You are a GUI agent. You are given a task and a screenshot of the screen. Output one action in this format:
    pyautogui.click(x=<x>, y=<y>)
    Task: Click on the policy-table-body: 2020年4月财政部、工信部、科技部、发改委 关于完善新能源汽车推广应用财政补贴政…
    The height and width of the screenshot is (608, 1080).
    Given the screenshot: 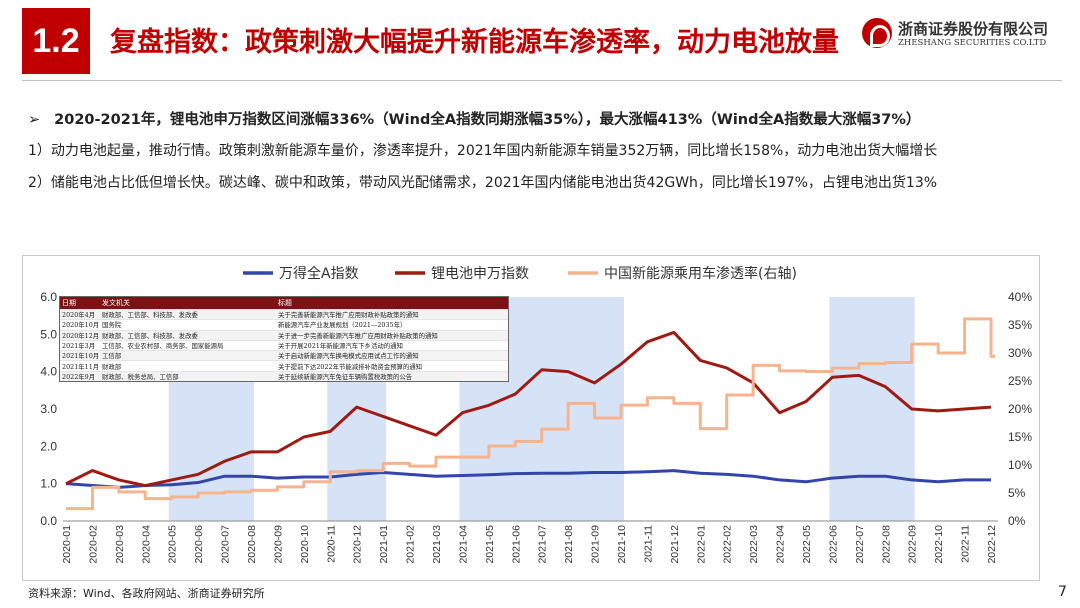 What is the action you would take?
    pyautogui.click(x=284, y=345)
    